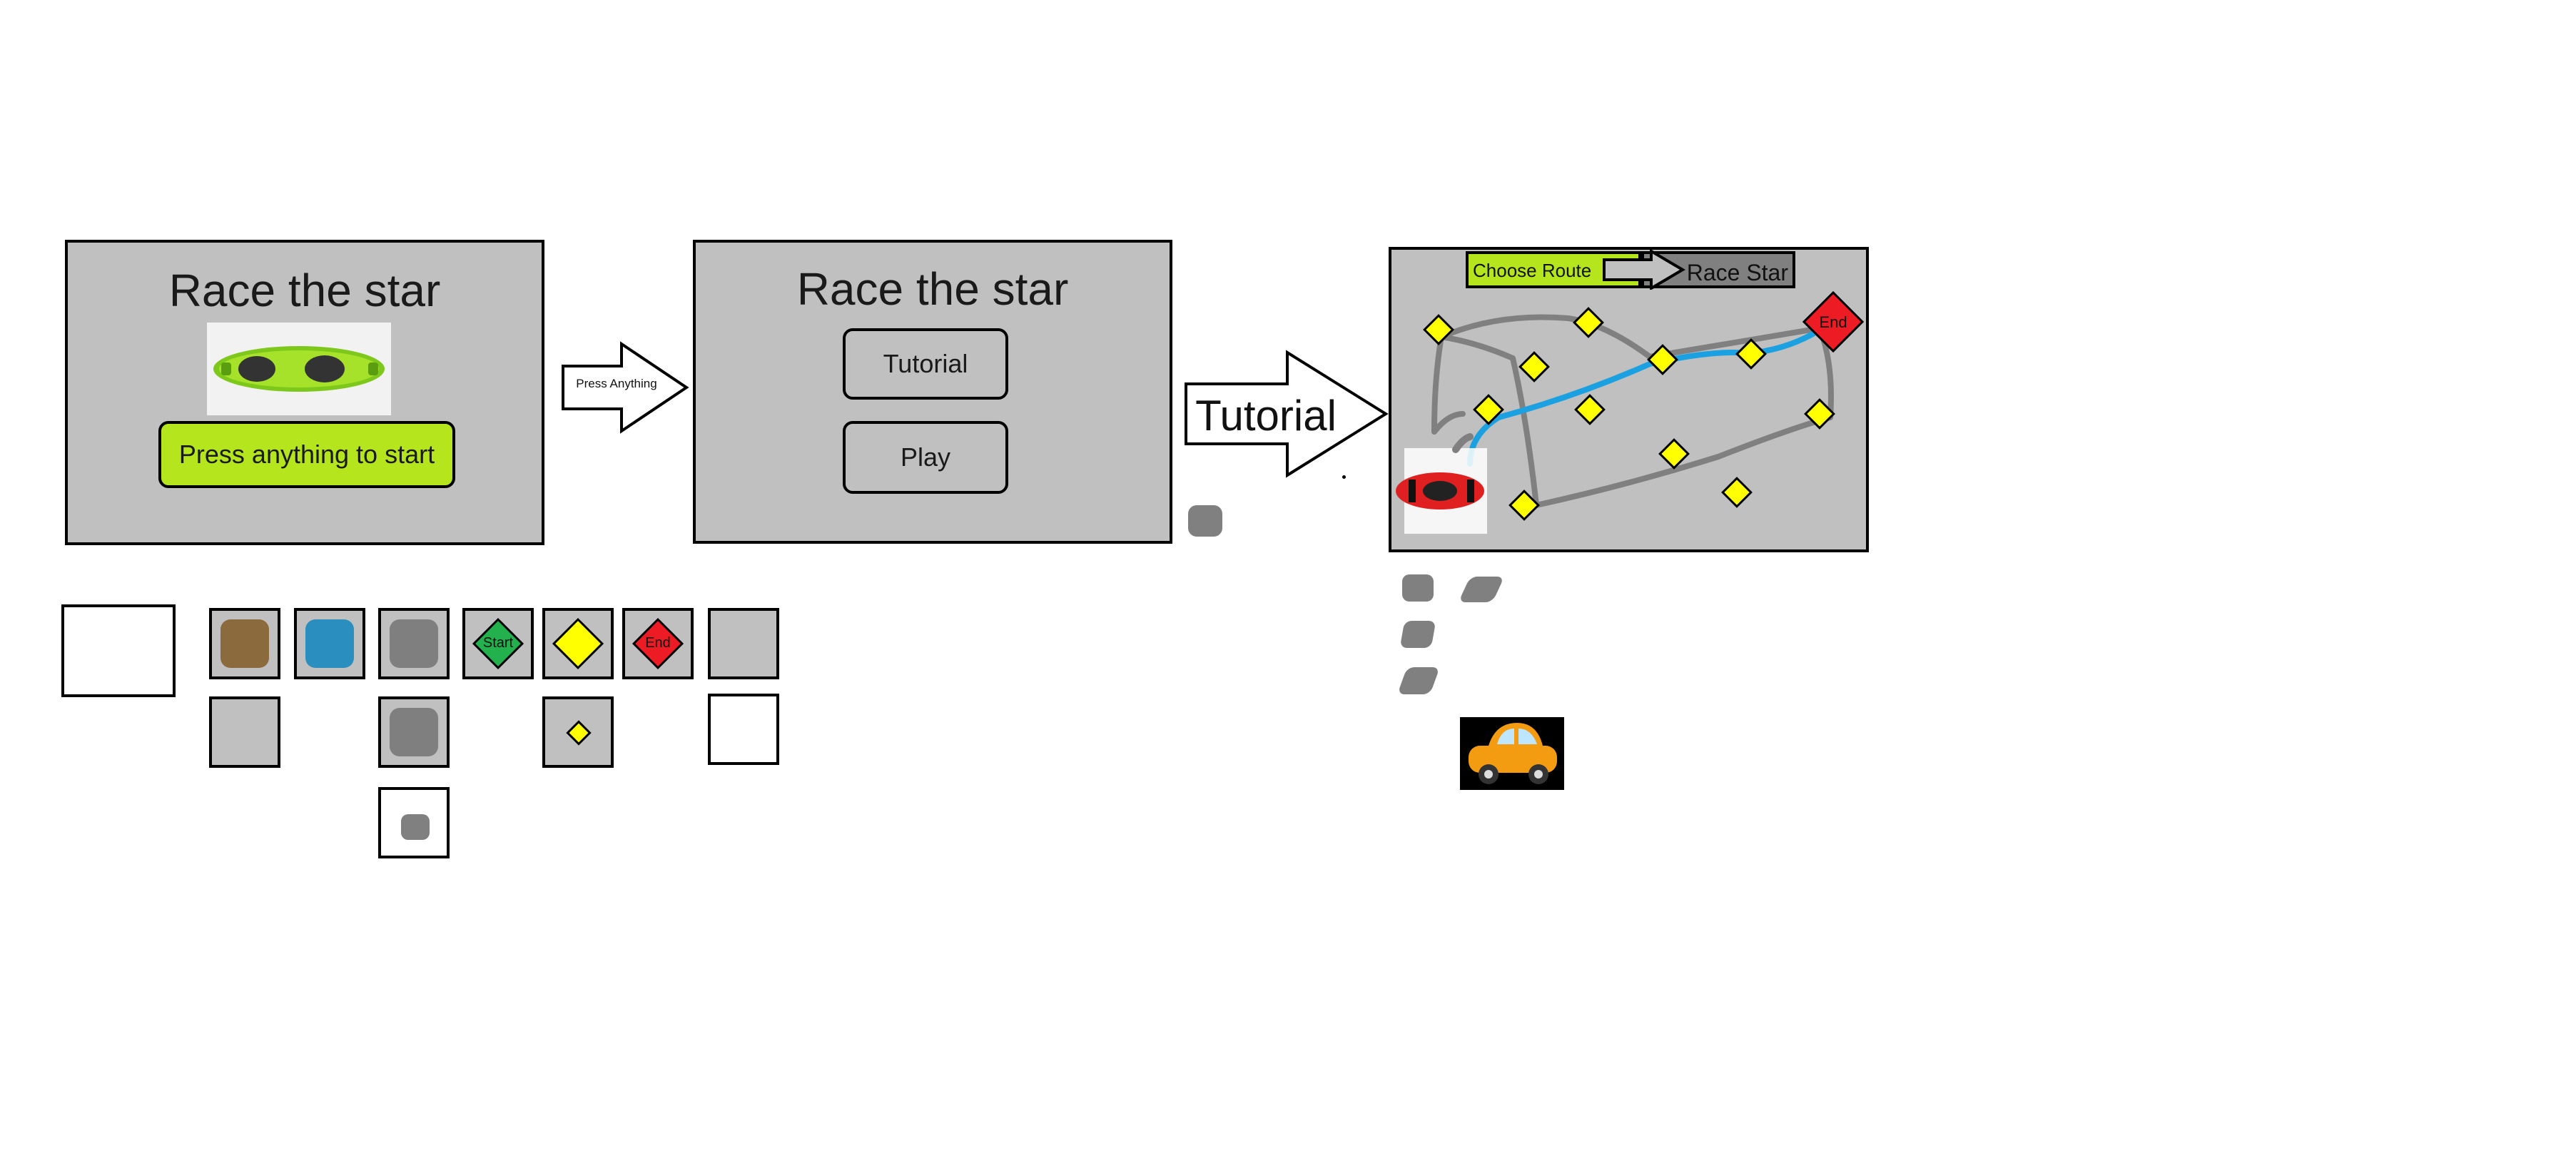 The height and width of the screenshot is (1156, 2576). I want to click on choose-route-label: Choose Route, so click(1532, 270).